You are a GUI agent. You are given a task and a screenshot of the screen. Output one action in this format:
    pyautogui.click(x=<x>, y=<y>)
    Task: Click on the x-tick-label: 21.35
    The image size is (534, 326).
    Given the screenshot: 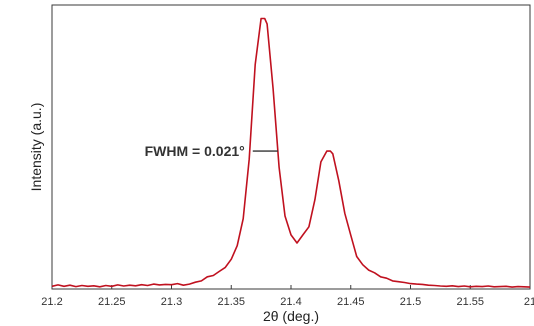 What is the action you would take?
    pyautogui.click(x=231, y=302)
    